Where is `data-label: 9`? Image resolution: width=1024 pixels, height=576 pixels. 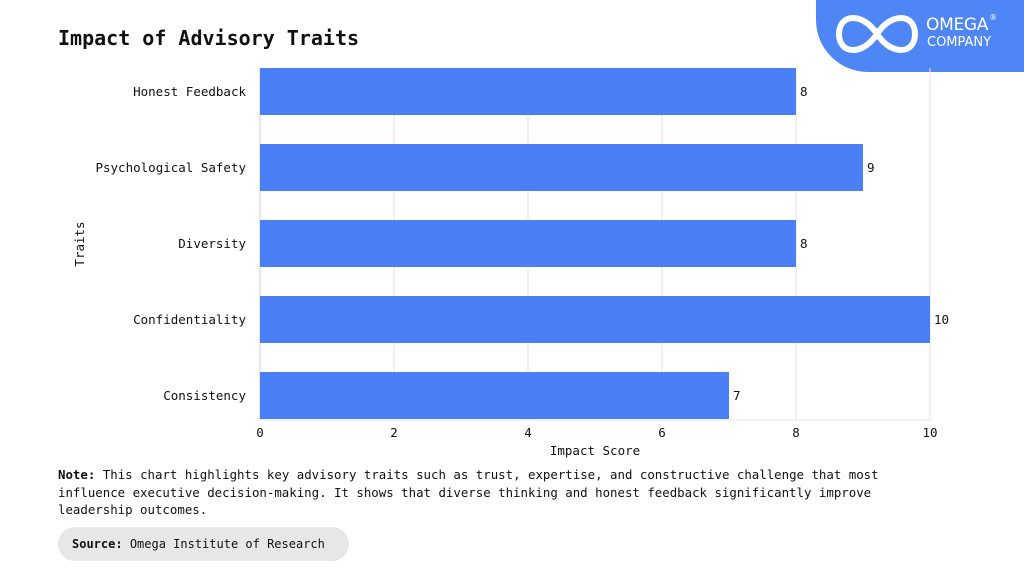
data-label: 9 is located at coordinates (871, 167).